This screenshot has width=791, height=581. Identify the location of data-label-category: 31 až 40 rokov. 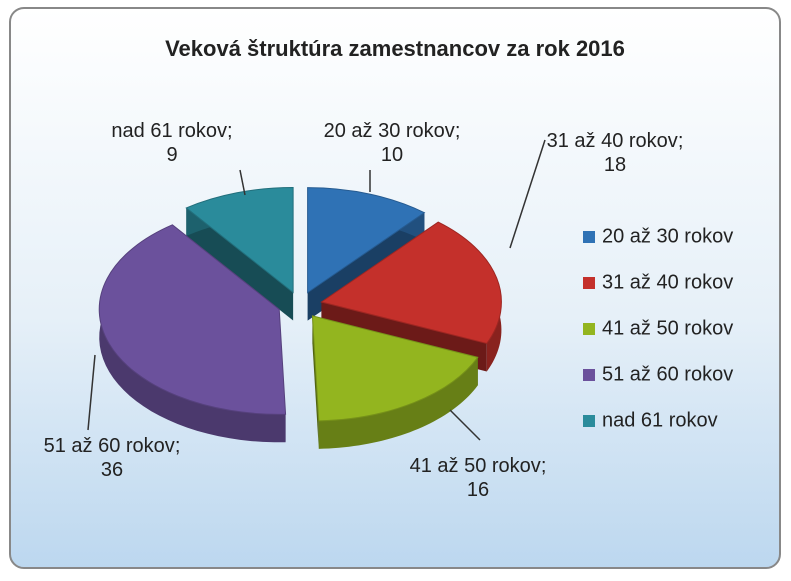
(612, 141).